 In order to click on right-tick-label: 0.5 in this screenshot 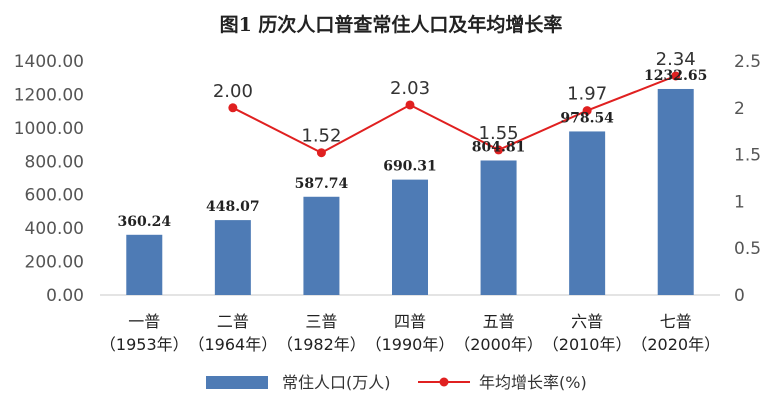, I will do `click(747, 249)`.